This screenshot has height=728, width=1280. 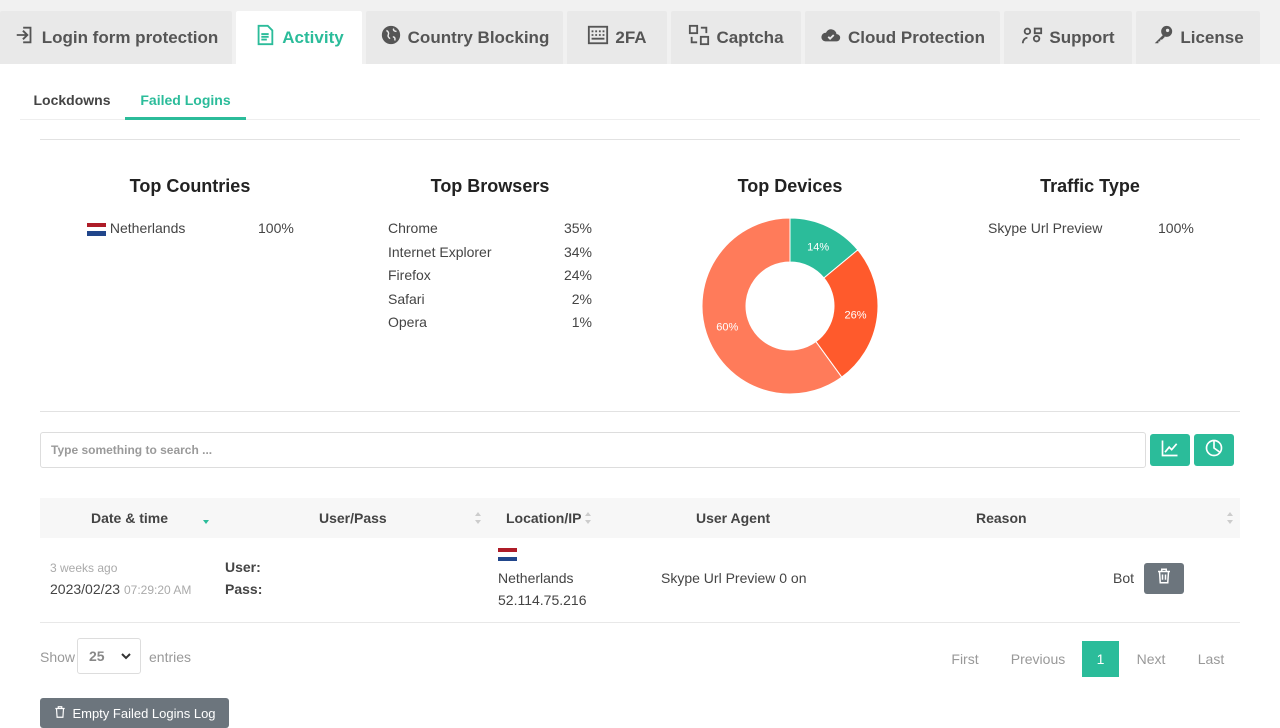 I want to click on tab-country-blocking: Country Blocking, so click(x=464, y=37).